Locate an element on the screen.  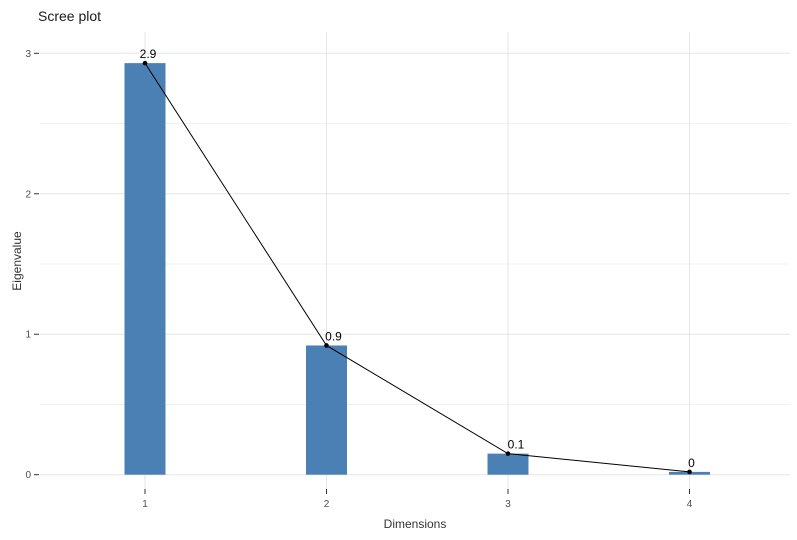
chart-title: Scree plot is located at coordinates (70, 16).